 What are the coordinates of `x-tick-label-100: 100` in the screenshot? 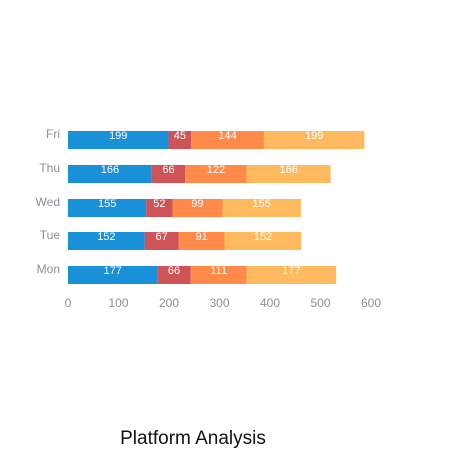 It's located at (118, 303).